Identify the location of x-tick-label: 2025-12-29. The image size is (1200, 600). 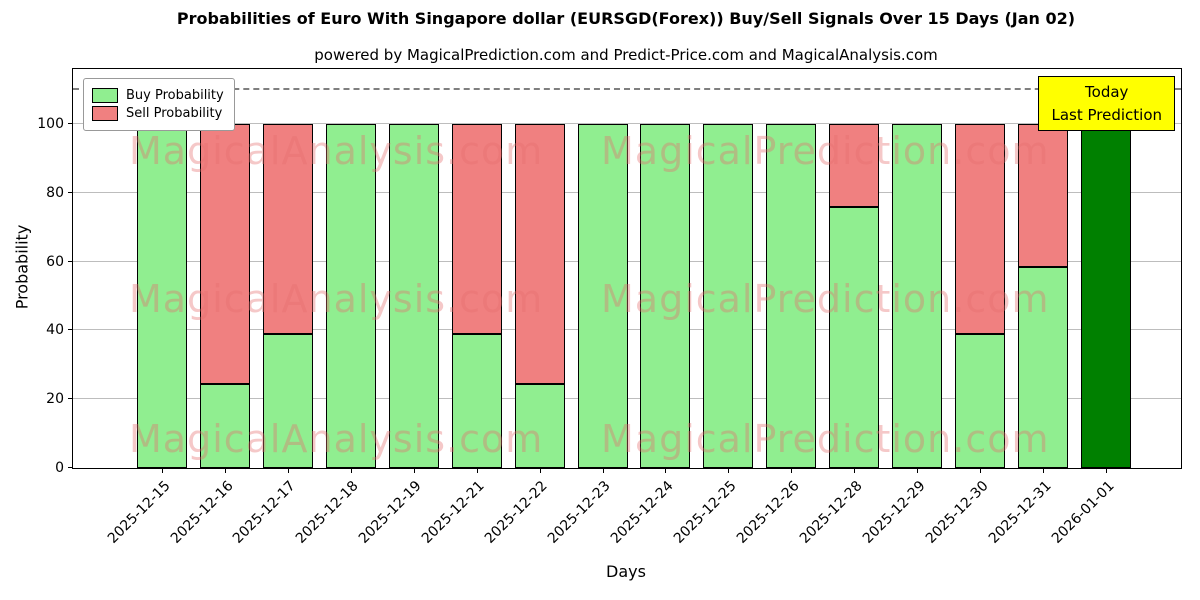
(894, 512).